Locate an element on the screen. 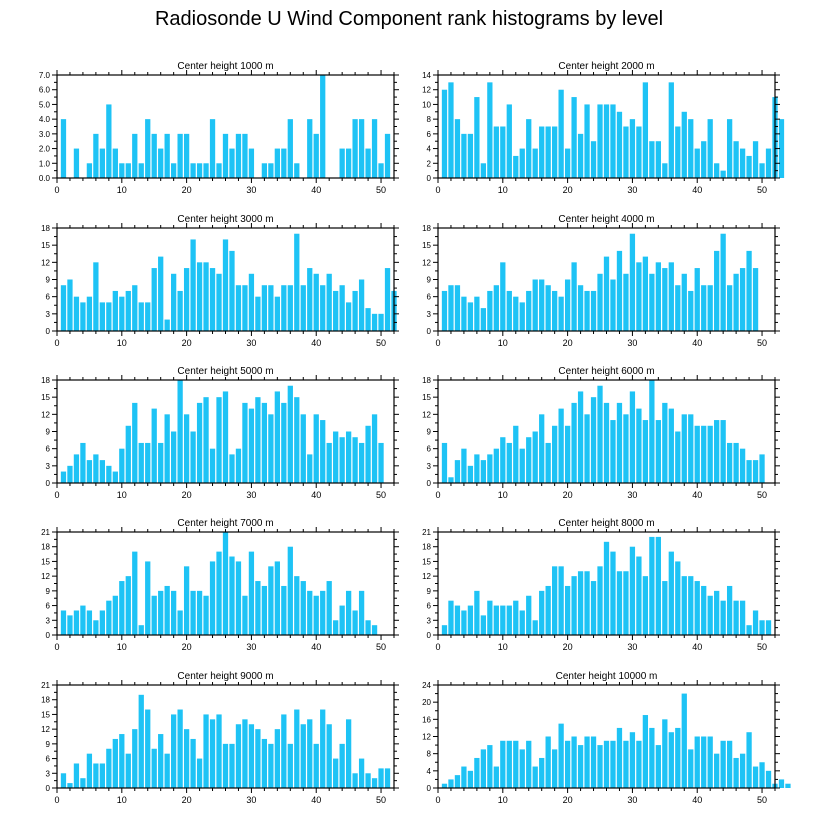 This screenshot has height=824, width=818. panel-title: Center height 8000 m is located at coordinates (606, 523).